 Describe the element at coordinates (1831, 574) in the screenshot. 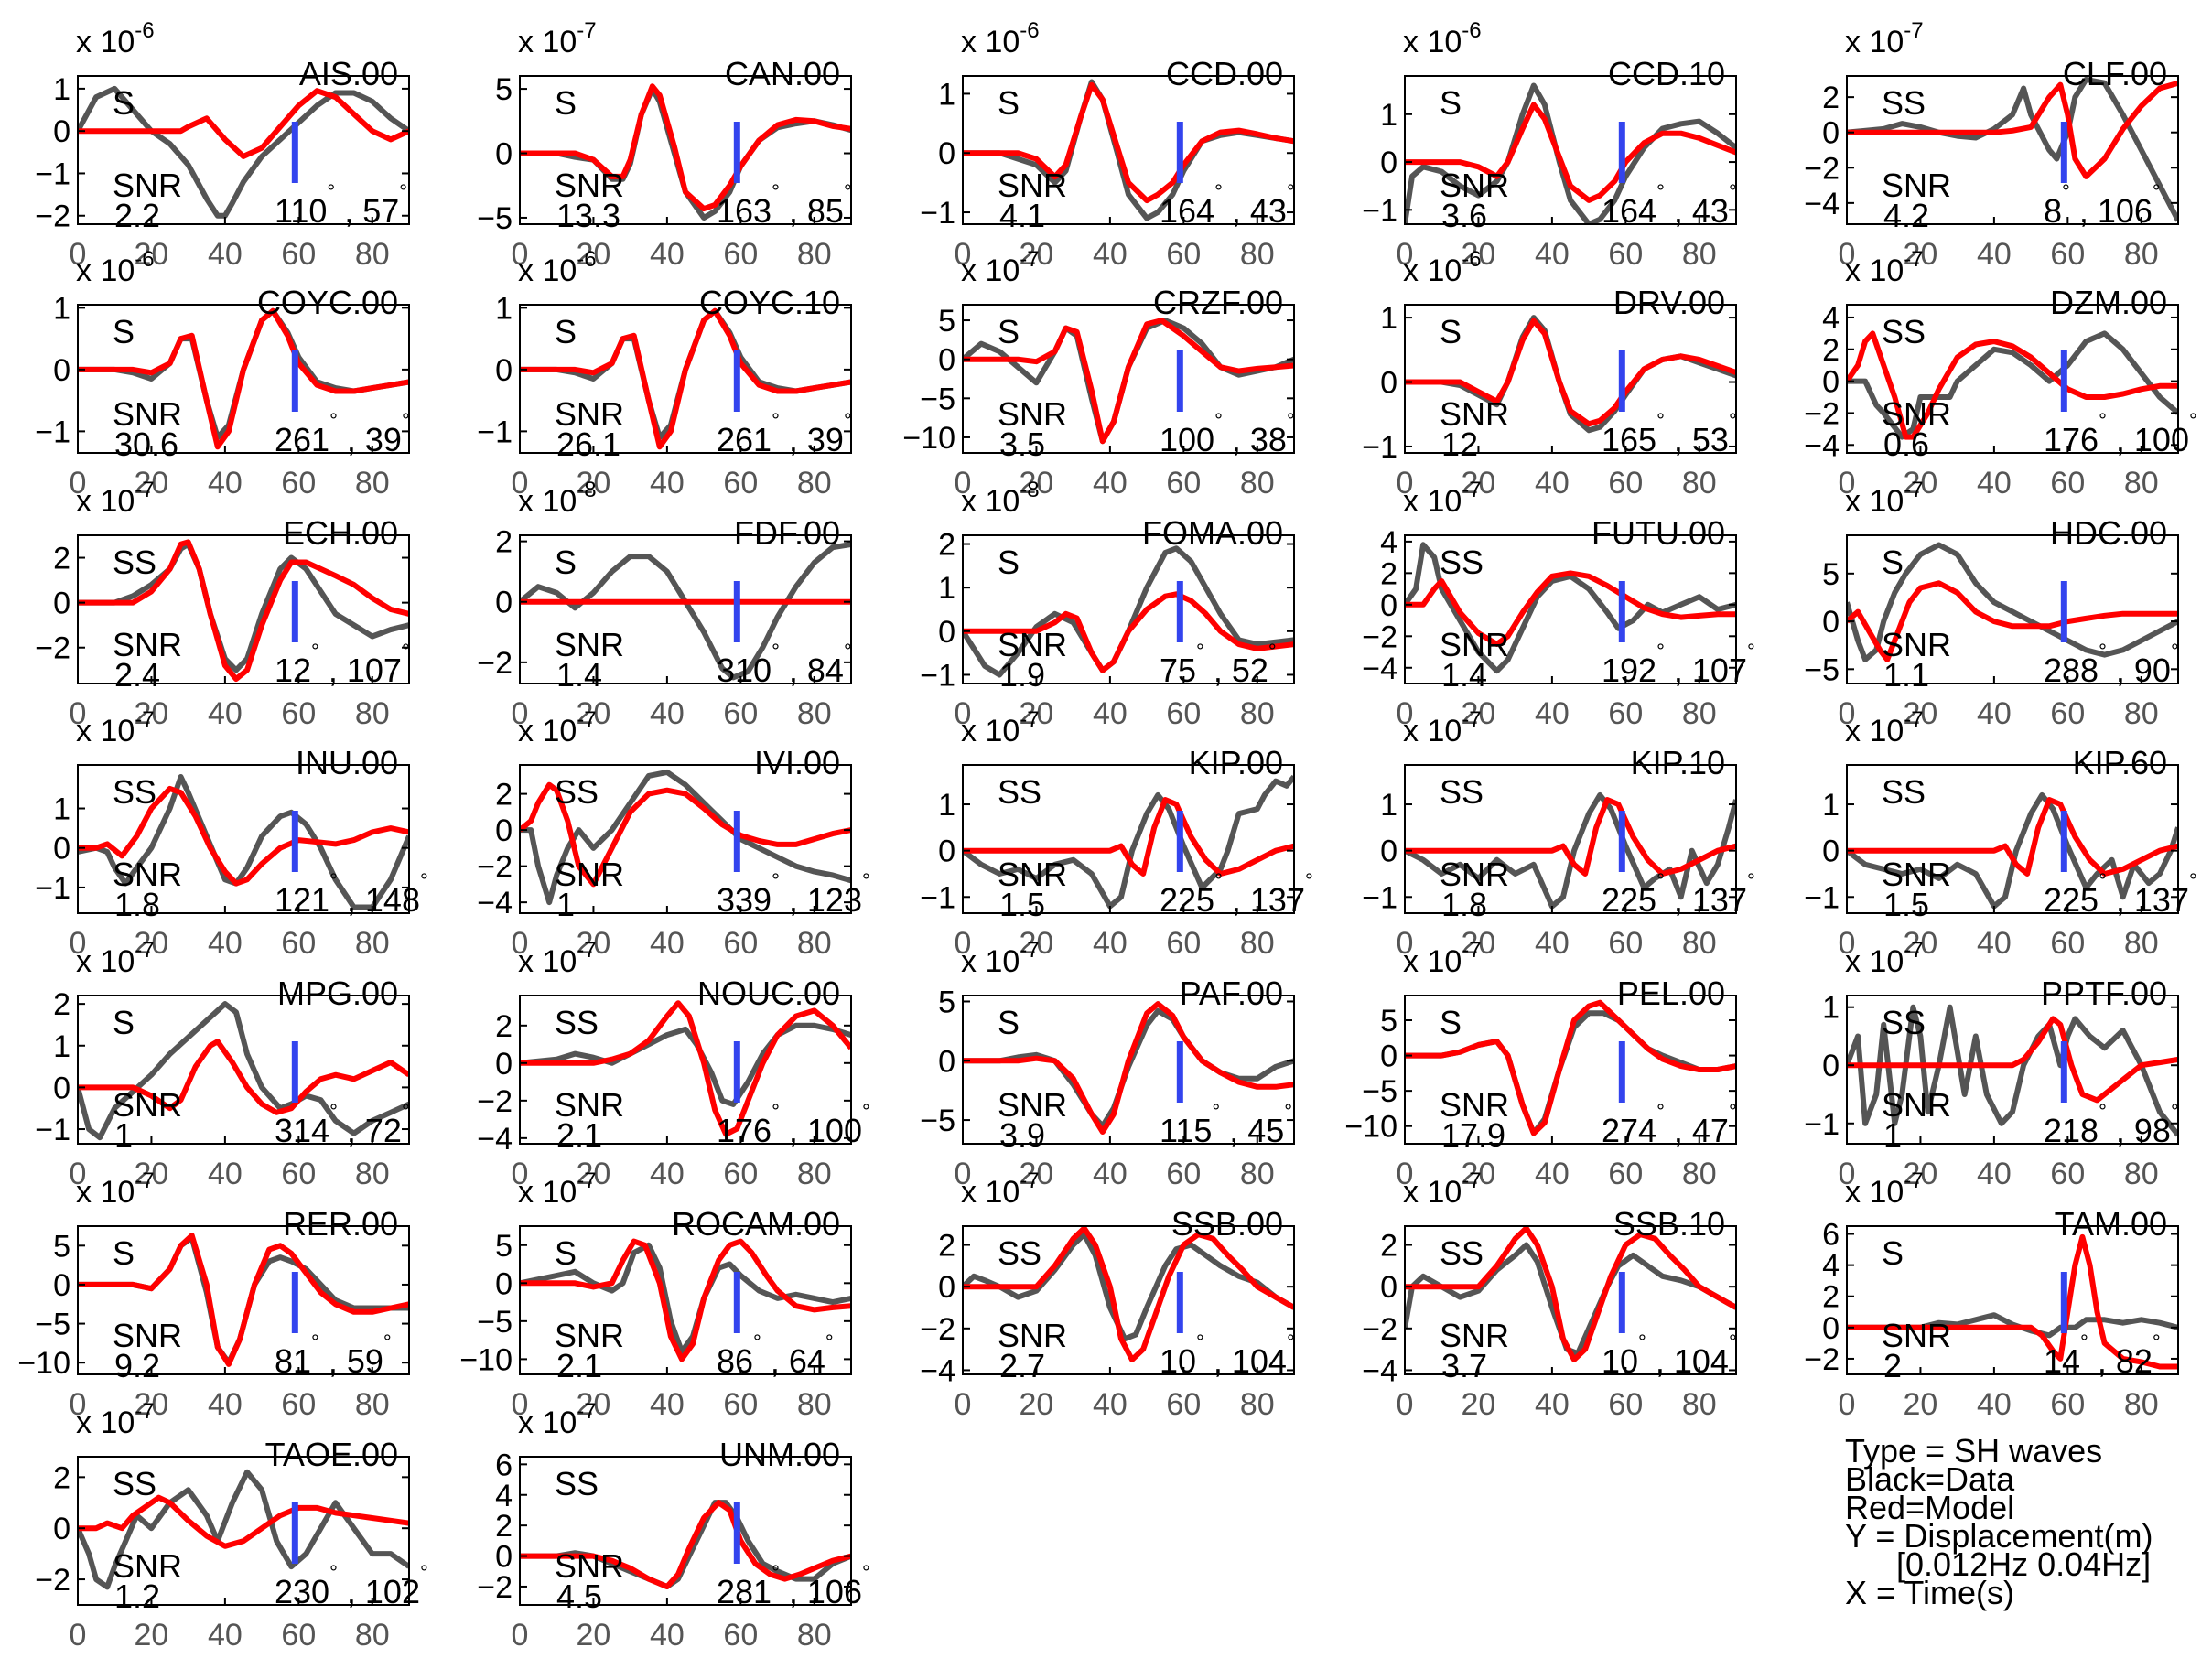

I see `y-tick-label: 5` at that location.